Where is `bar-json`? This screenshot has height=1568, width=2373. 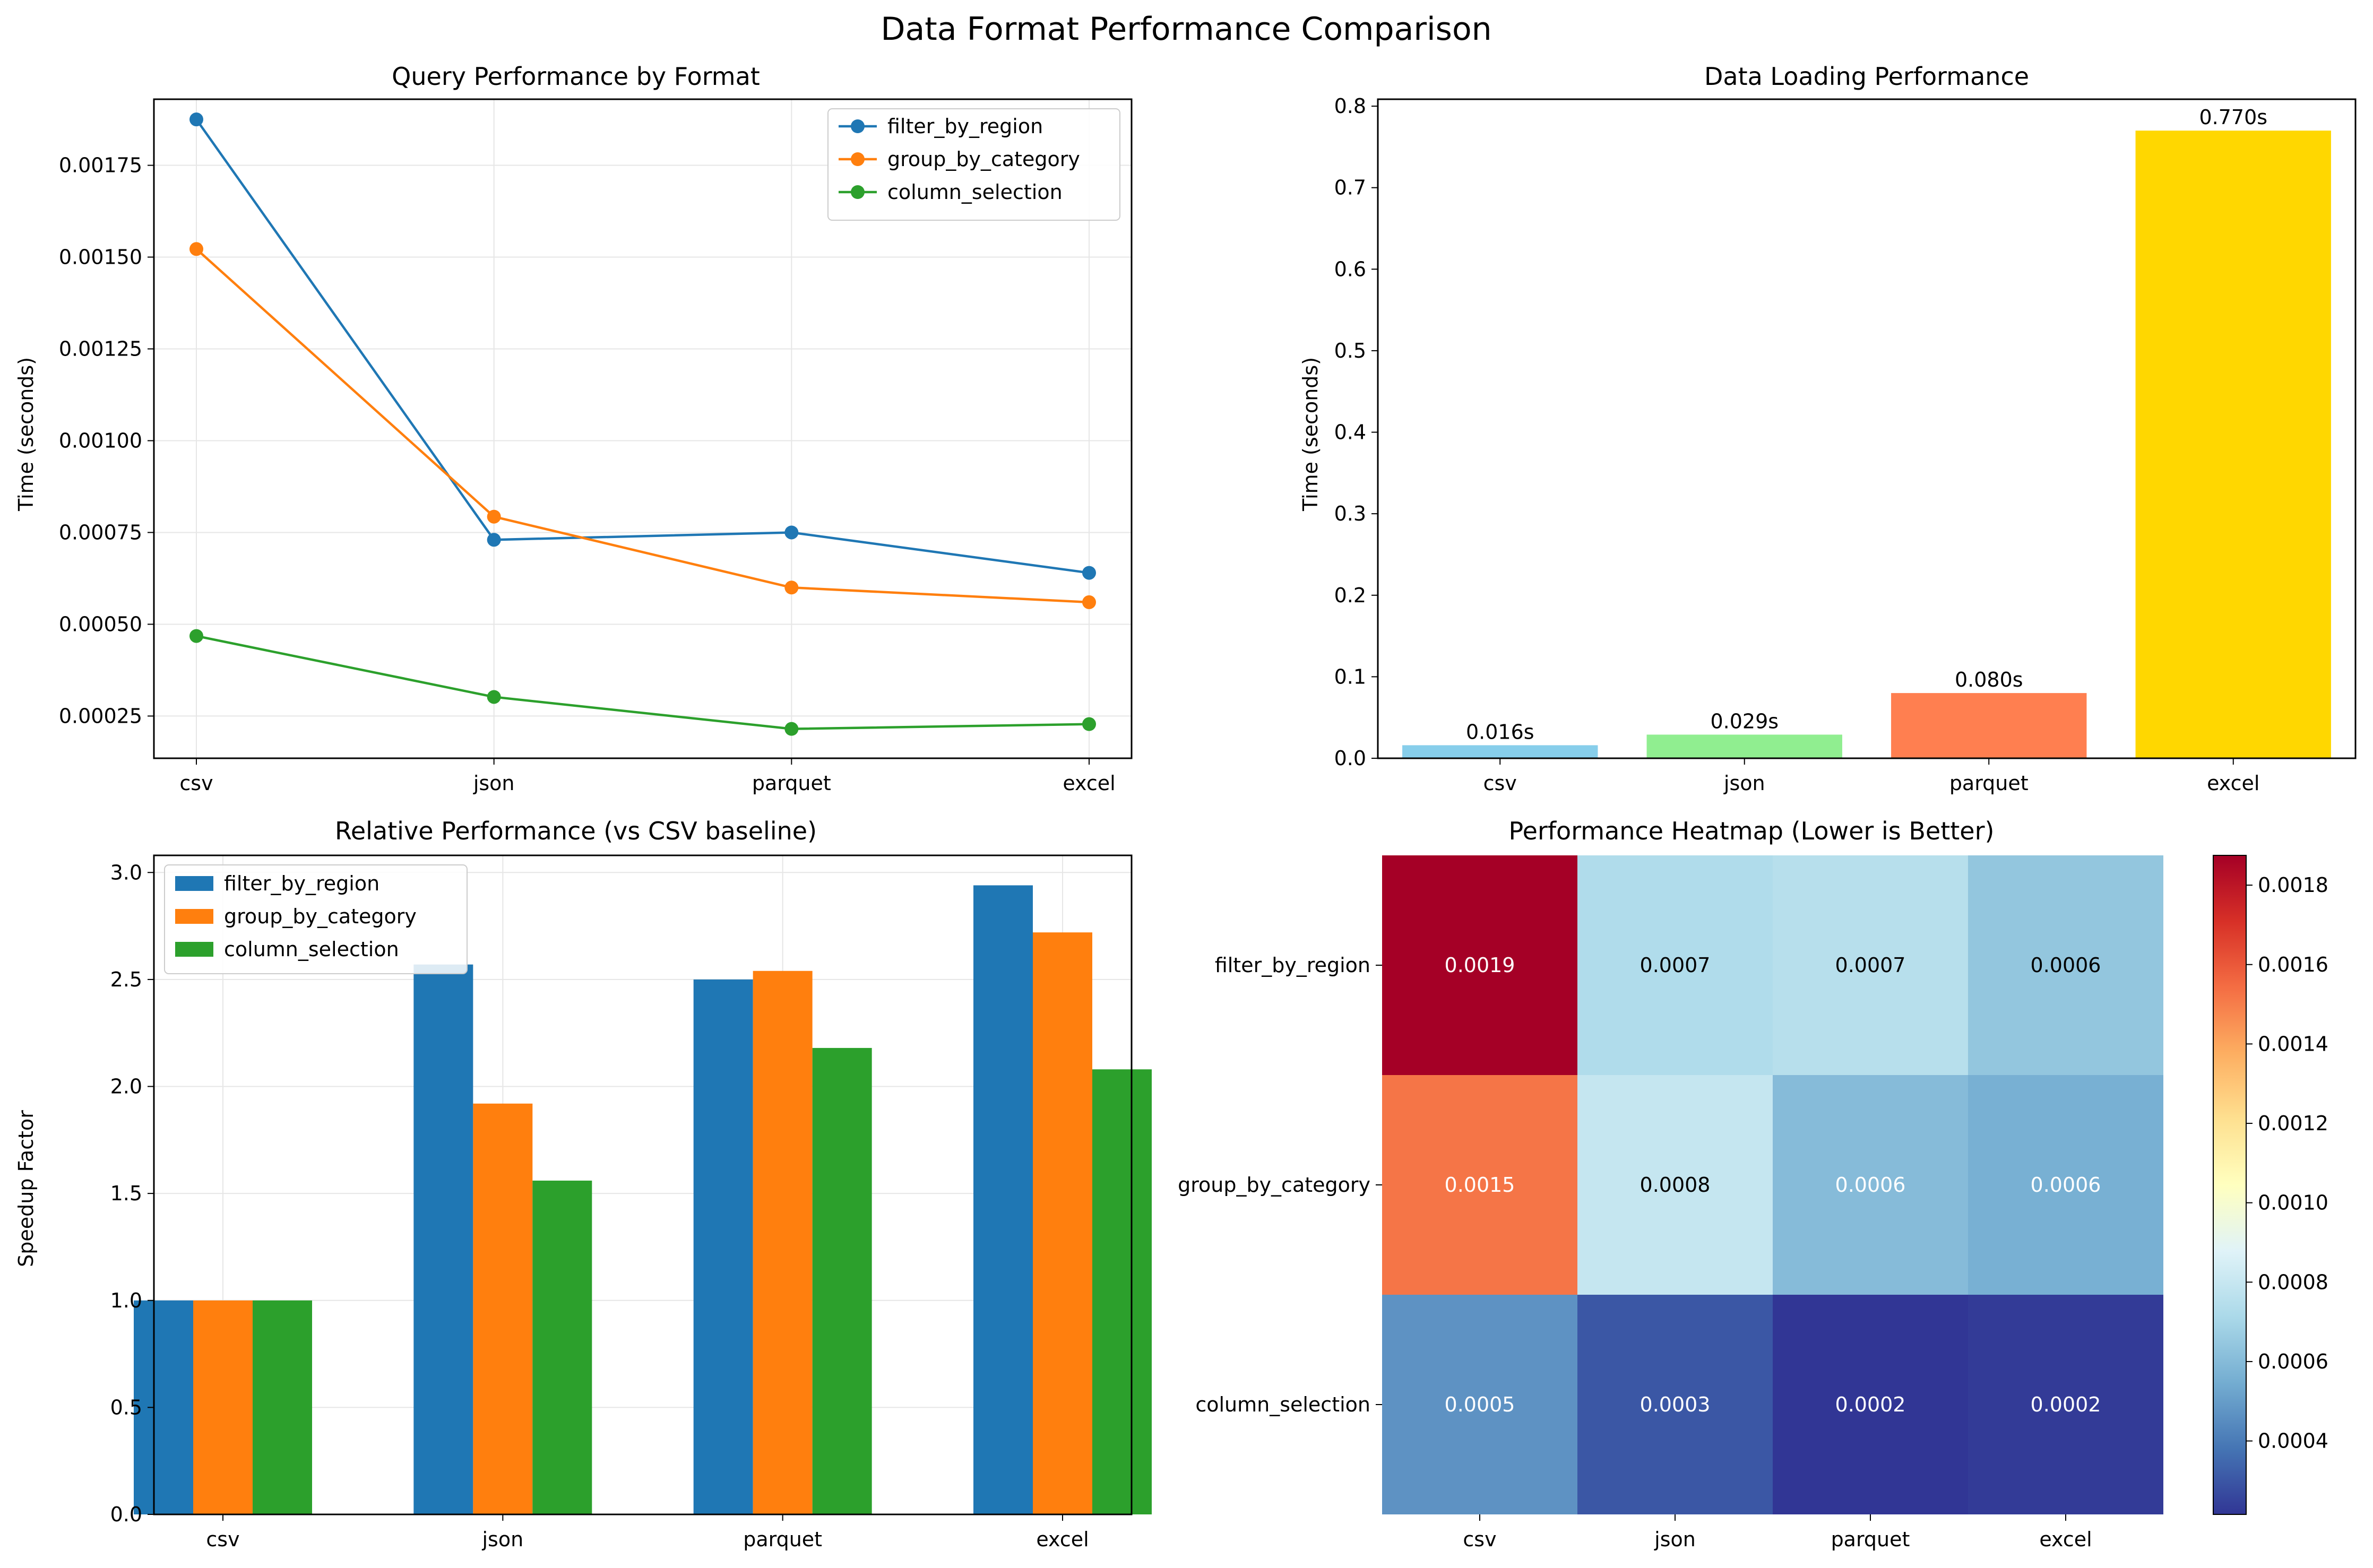
bar-json is located at coordinates (1744, 746).